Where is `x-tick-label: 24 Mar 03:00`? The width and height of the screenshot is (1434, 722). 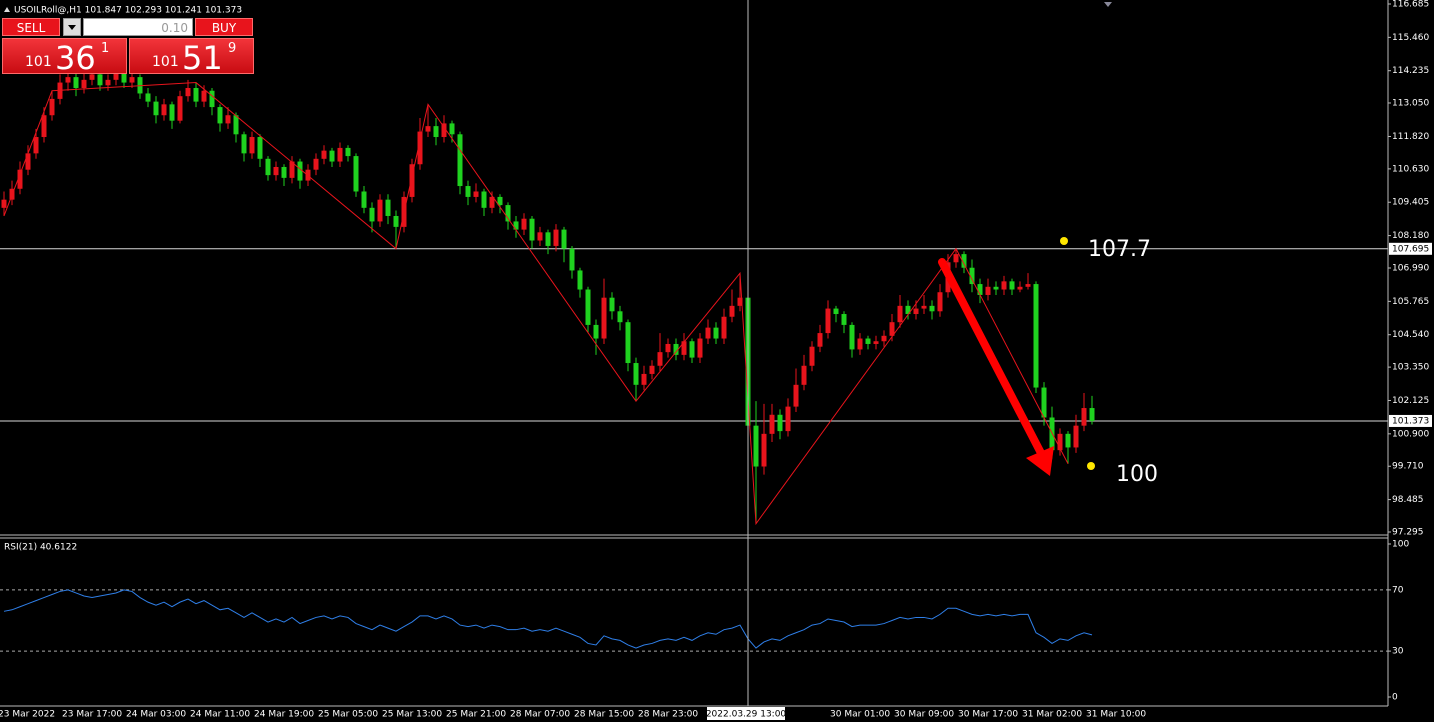
x-tick-label: 24 Mar 03:00 is located at coordinates (156, 715).